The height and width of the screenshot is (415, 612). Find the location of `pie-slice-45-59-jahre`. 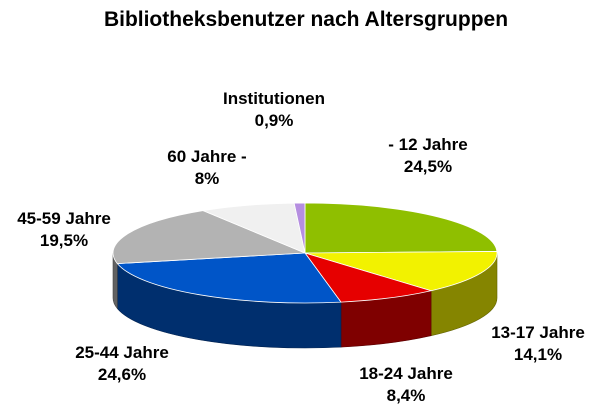

pie-slice-45-59-jahre is located at coordinates (209, 237).